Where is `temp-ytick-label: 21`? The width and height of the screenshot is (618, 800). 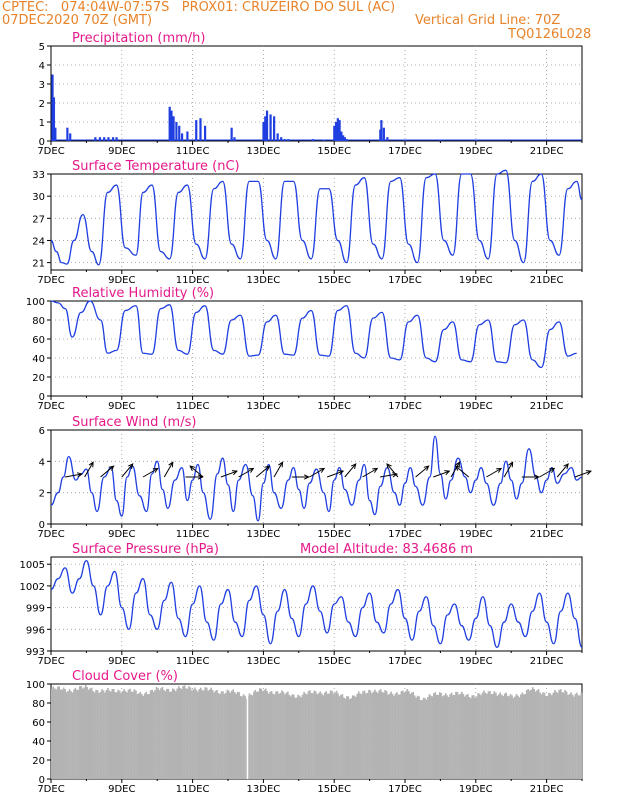 temp-ytick-label: 21 is located at coordinates (38, 264).